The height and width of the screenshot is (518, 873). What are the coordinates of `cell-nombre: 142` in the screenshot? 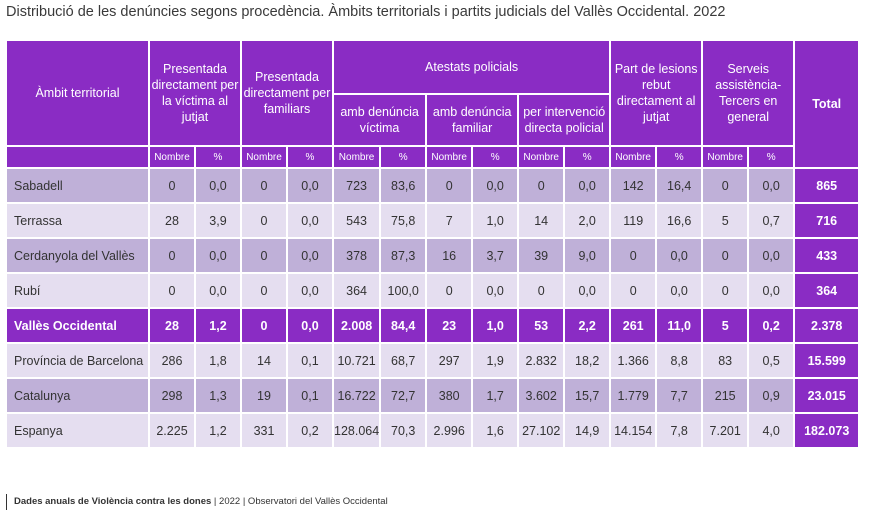 It's located at (633, 185).